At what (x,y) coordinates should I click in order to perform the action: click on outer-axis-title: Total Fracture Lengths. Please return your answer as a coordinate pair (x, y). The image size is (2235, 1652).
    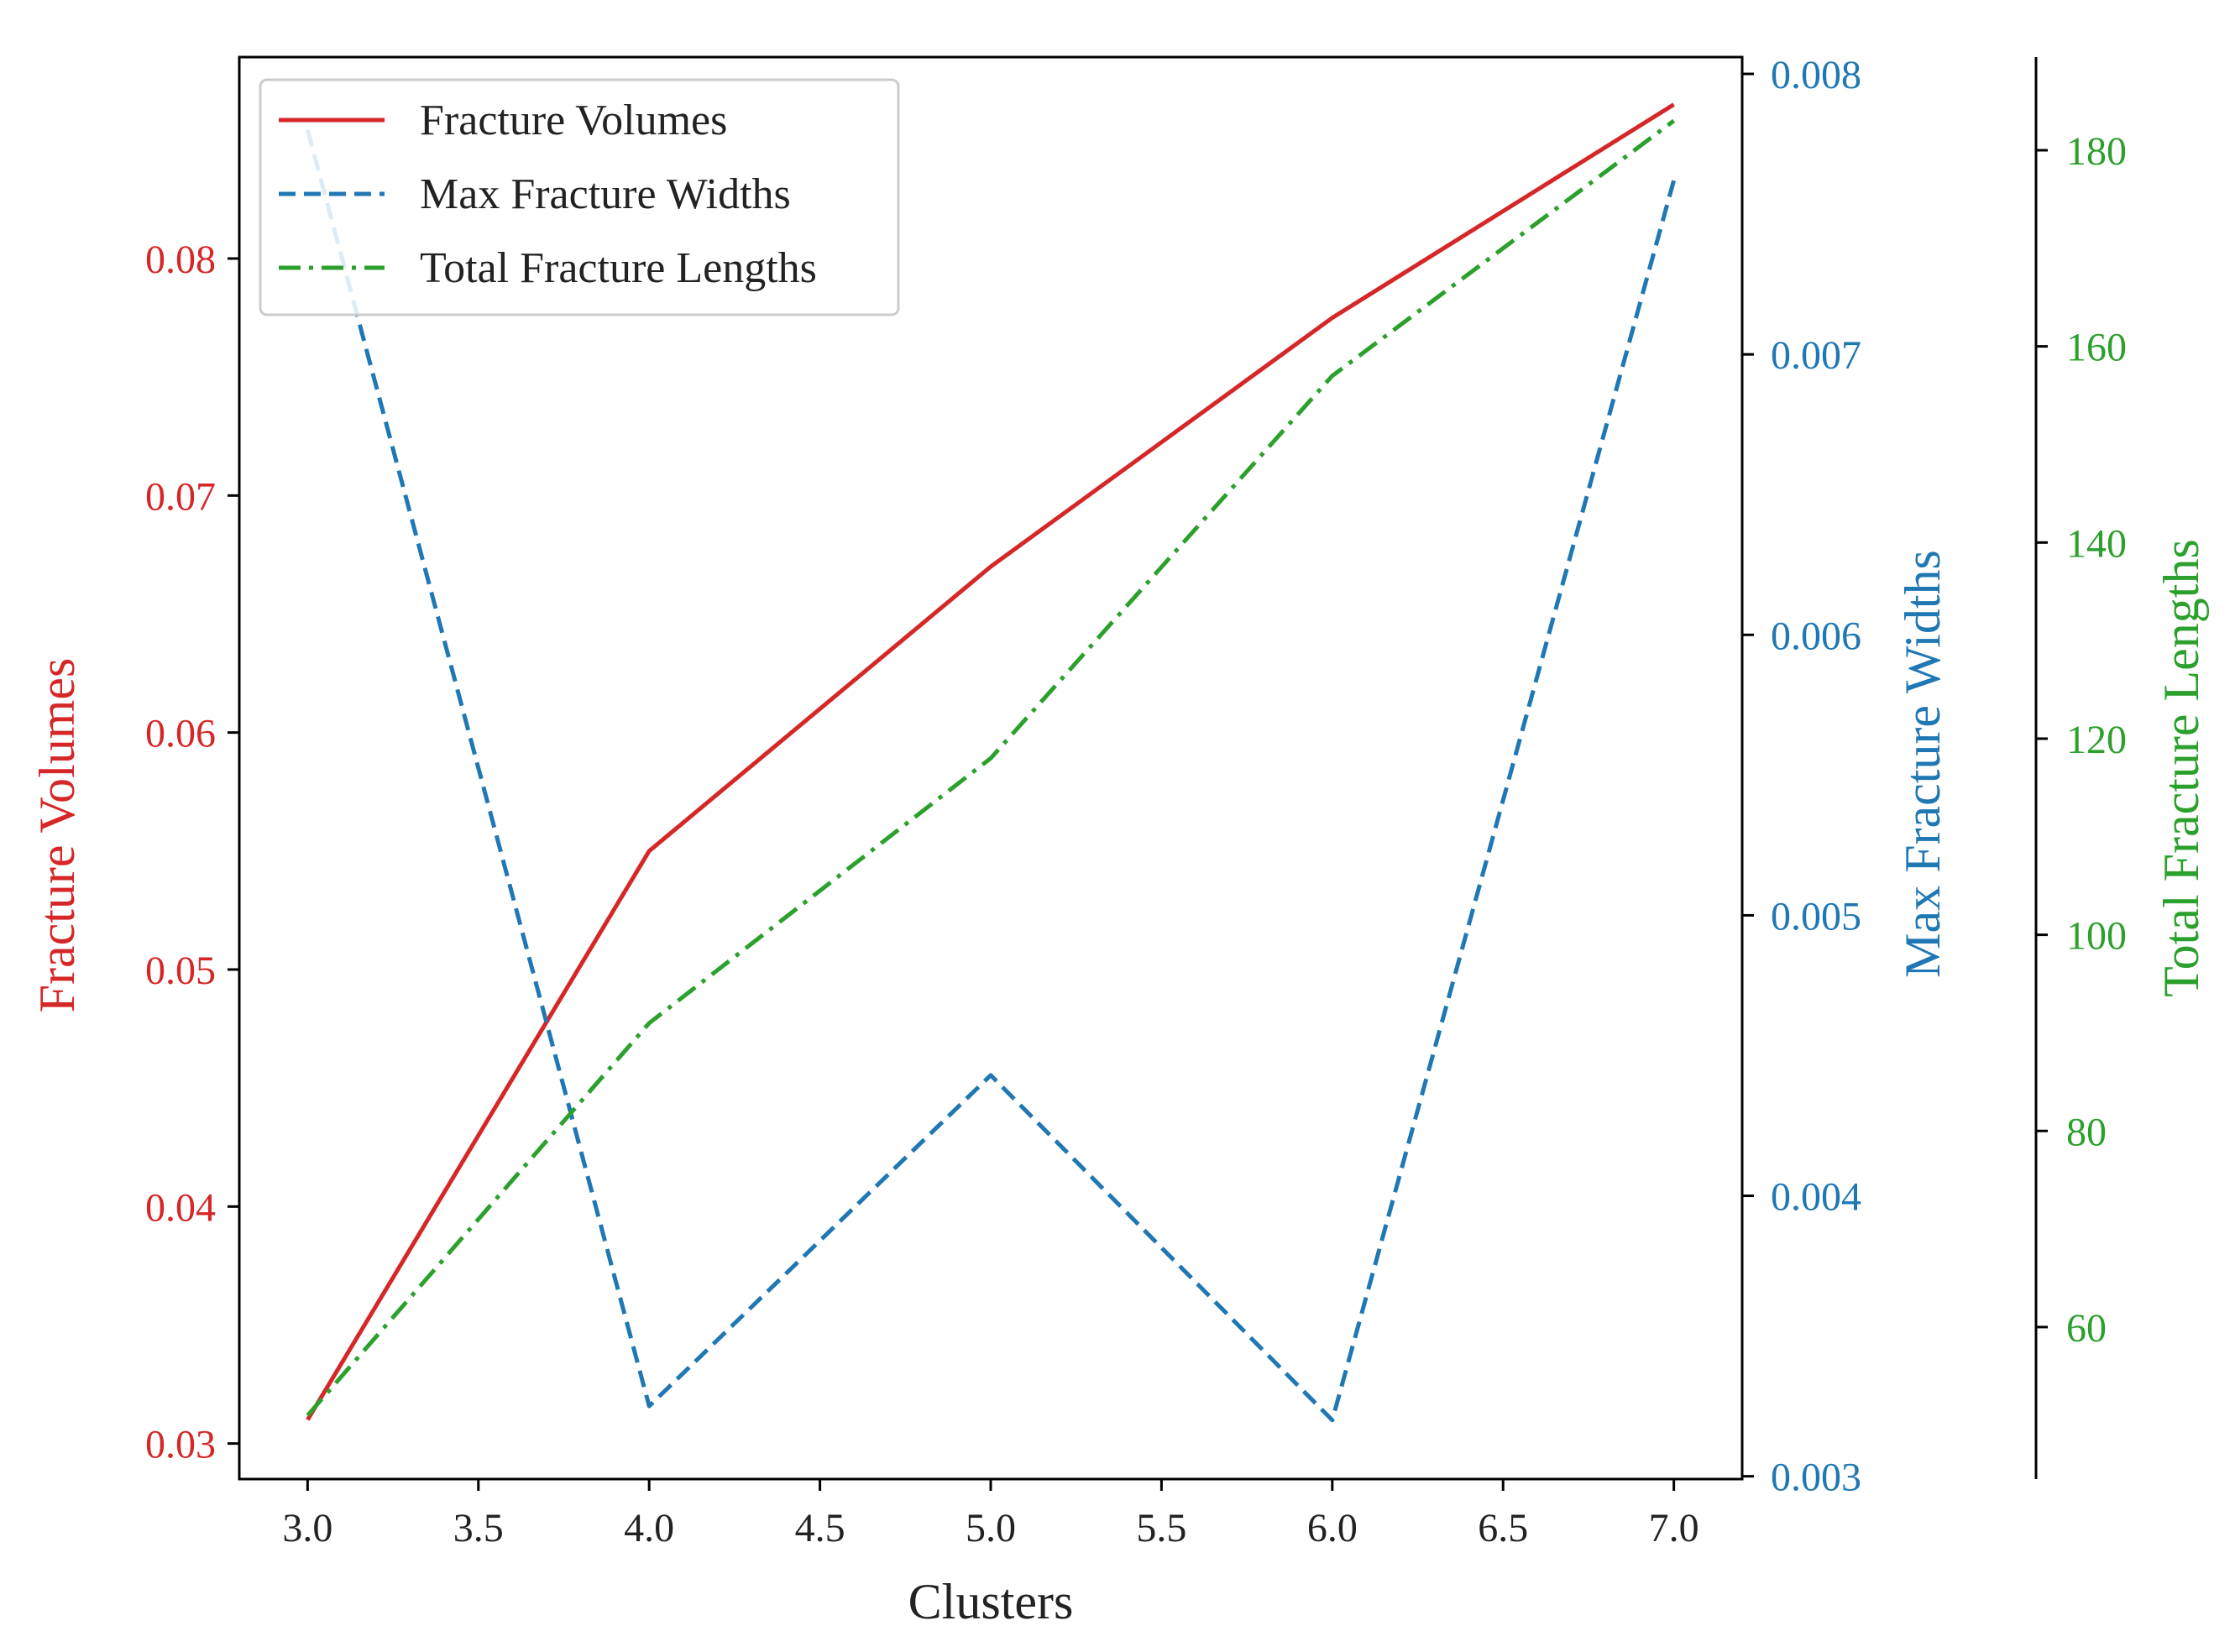
    Looking at the image, I should click on (2181, 768).